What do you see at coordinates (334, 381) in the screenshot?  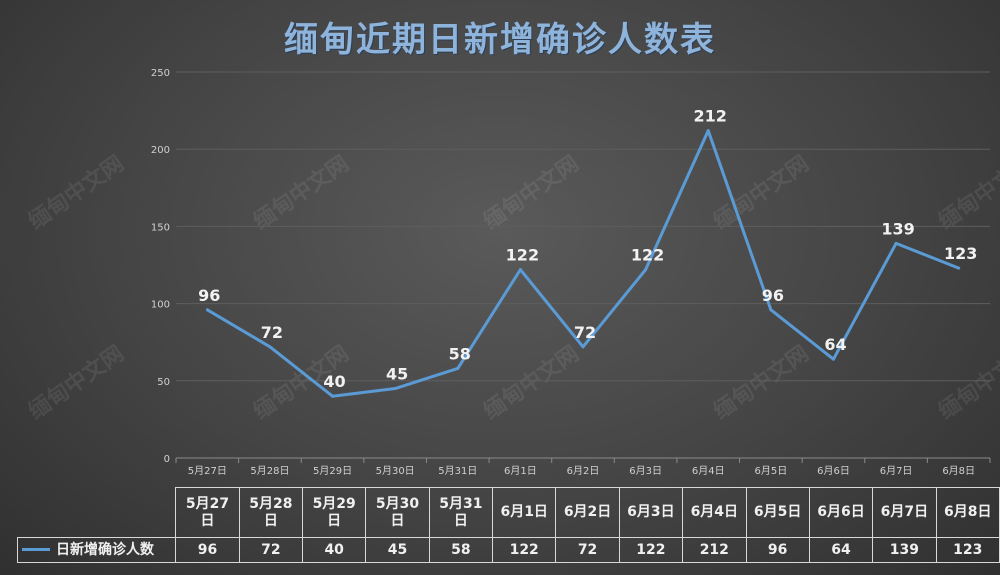 I see `data-label: 40` at bounding box center [334, 381].